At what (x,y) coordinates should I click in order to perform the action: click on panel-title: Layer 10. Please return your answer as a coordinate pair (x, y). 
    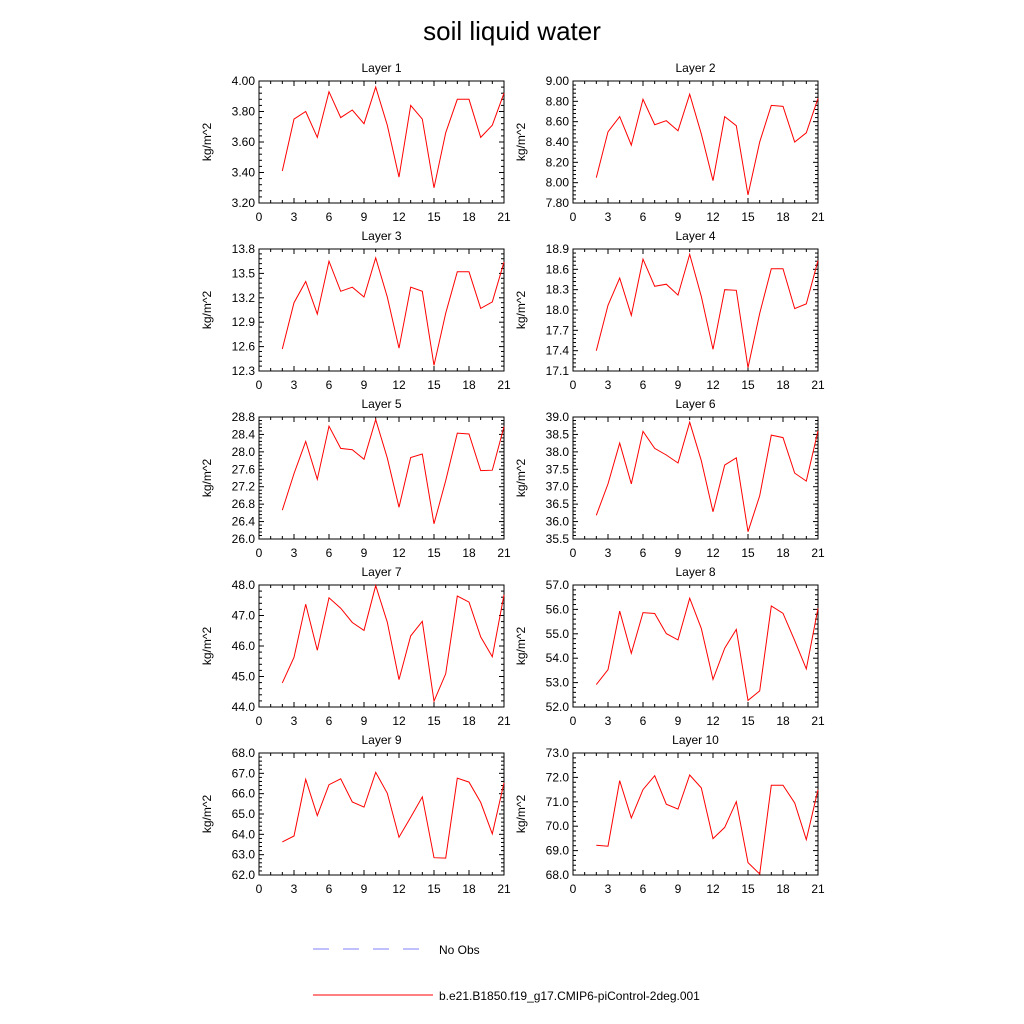
    Looking at the image, I should click on (695, 740).